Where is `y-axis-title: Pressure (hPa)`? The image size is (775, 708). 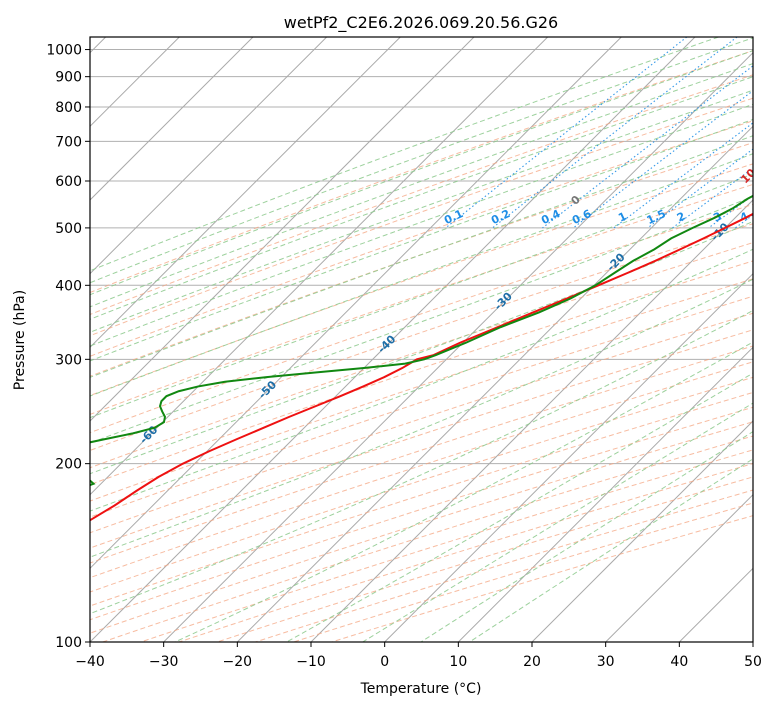 y-axis-title: Pressure (hPa) is located at coordinates (20, 340).